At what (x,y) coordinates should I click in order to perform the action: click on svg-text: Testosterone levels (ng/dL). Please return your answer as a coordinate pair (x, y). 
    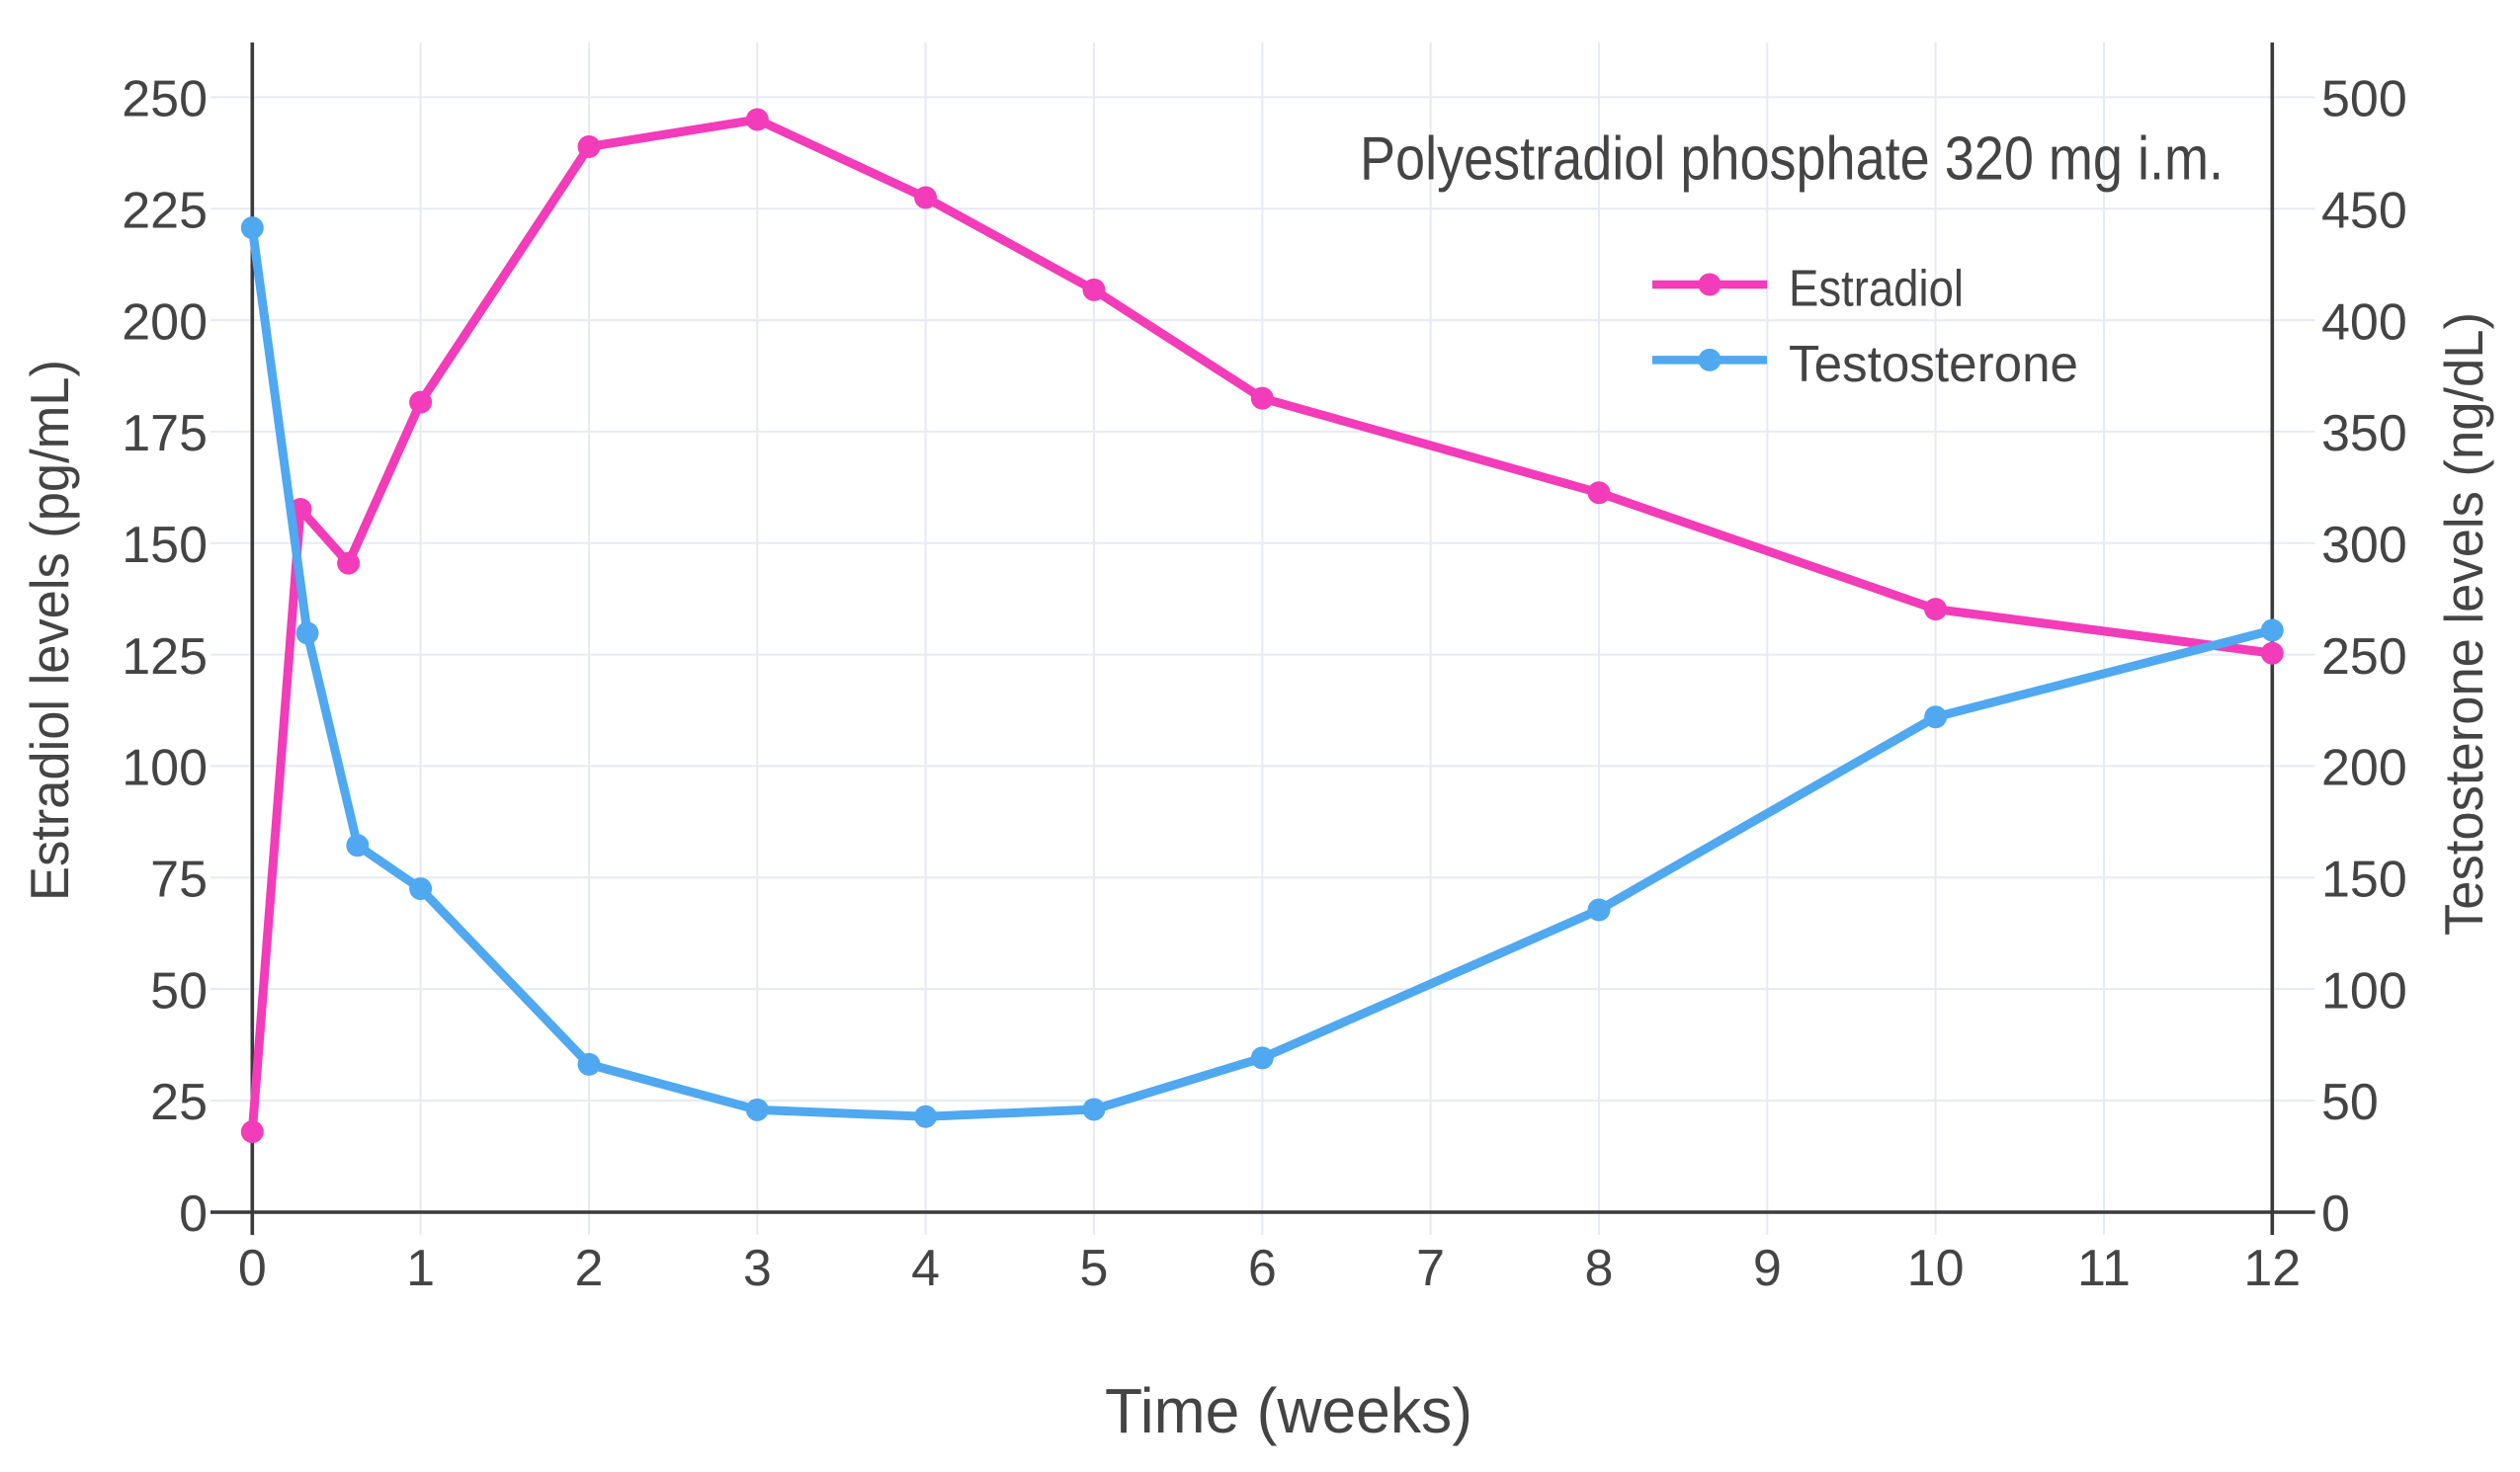
    Looking at the image, I should click on (2463, 624).